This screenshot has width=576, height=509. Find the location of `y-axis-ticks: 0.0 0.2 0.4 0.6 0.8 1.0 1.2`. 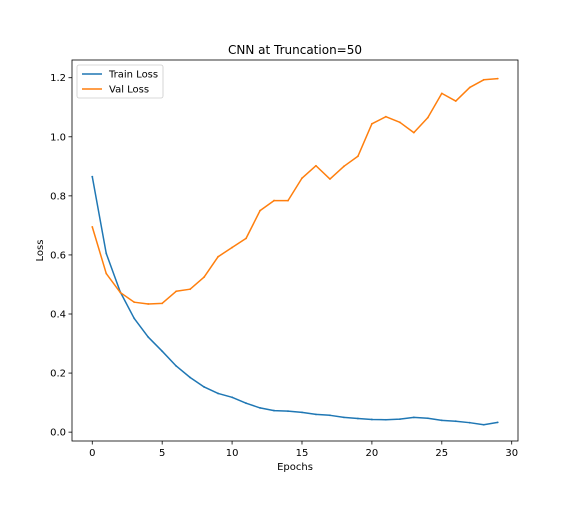

y-axis-ticks: 0.0 0.2 0.4 0.6 0.8 1.0 1.2 is located at coordinates (61, 256).